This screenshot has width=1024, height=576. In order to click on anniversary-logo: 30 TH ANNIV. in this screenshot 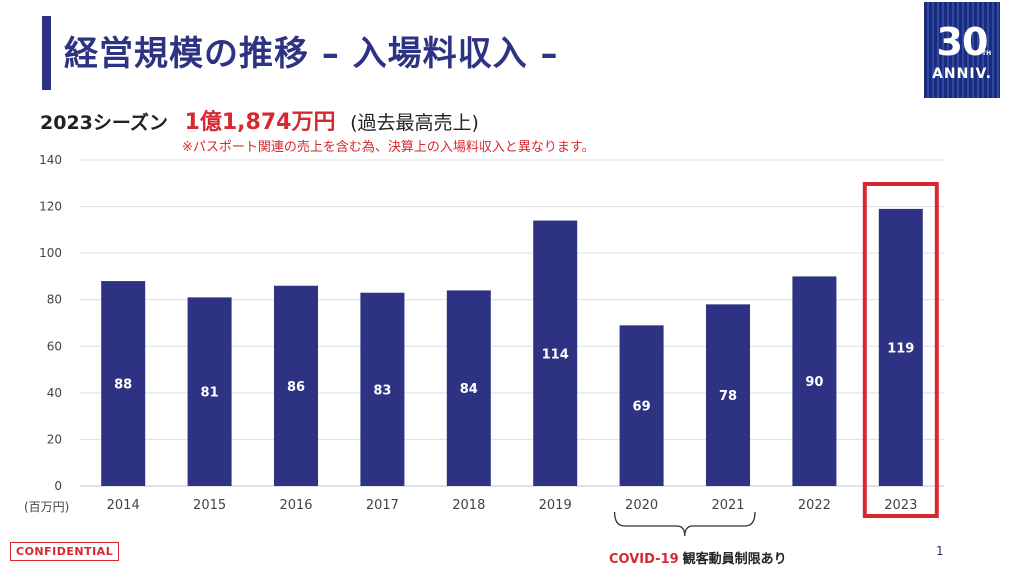, I will do `click(962, 50)`.